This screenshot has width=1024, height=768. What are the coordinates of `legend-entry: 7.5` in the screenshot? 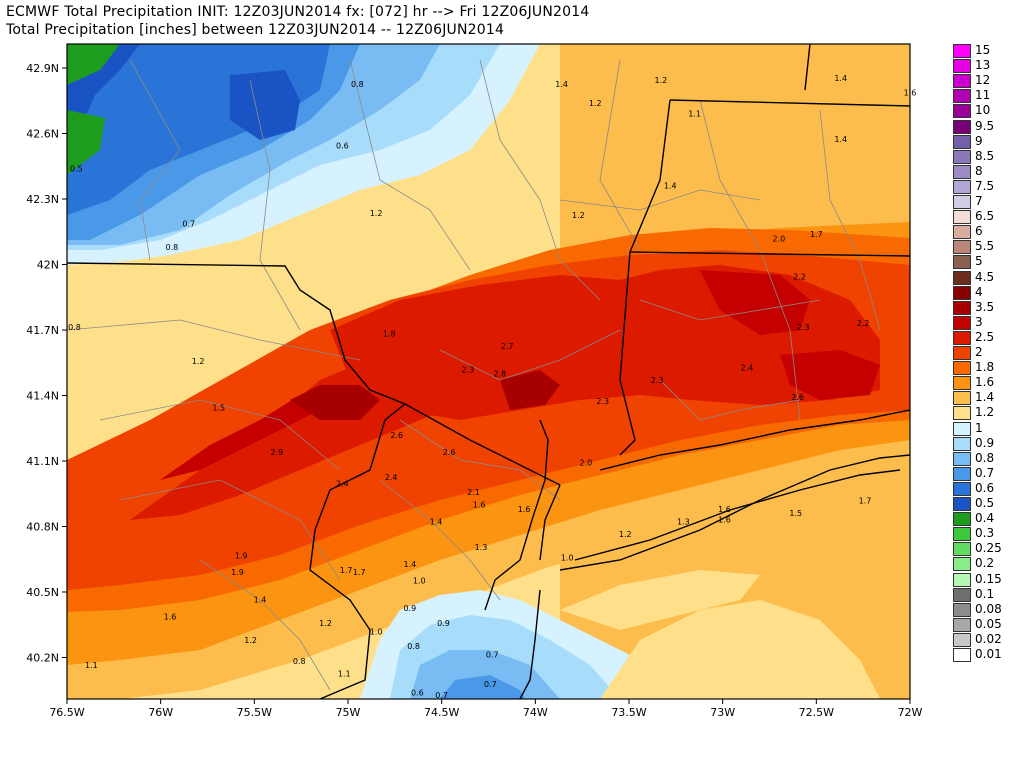 It's located at (988, 187).